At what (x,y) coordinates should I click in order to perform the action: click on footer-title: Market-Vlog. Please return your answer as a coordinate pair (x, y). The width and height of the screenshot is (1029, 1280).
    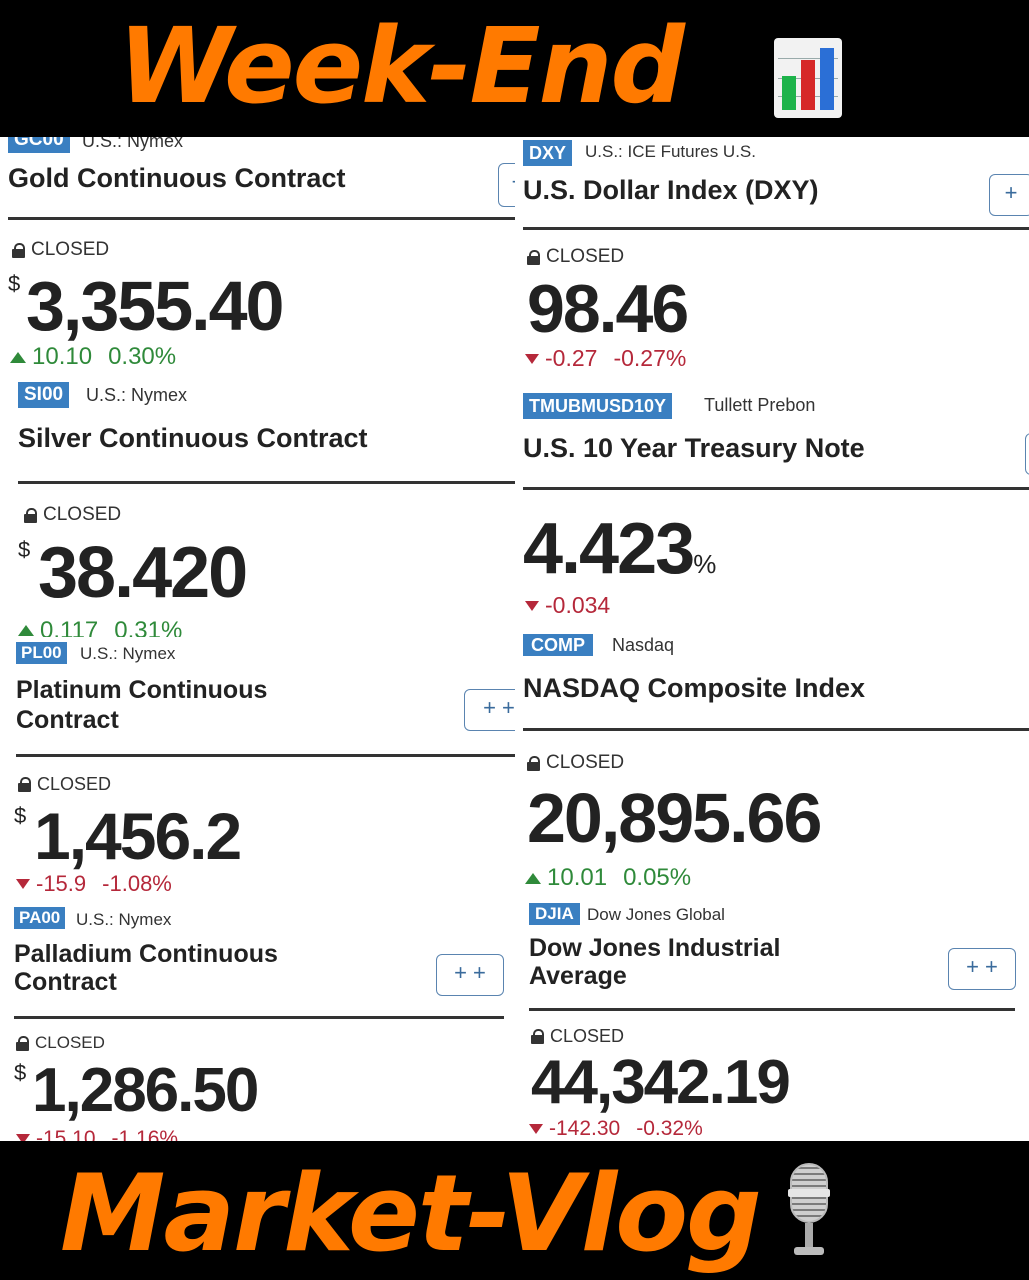
    Looking at the image, I should click on (411, 1213).